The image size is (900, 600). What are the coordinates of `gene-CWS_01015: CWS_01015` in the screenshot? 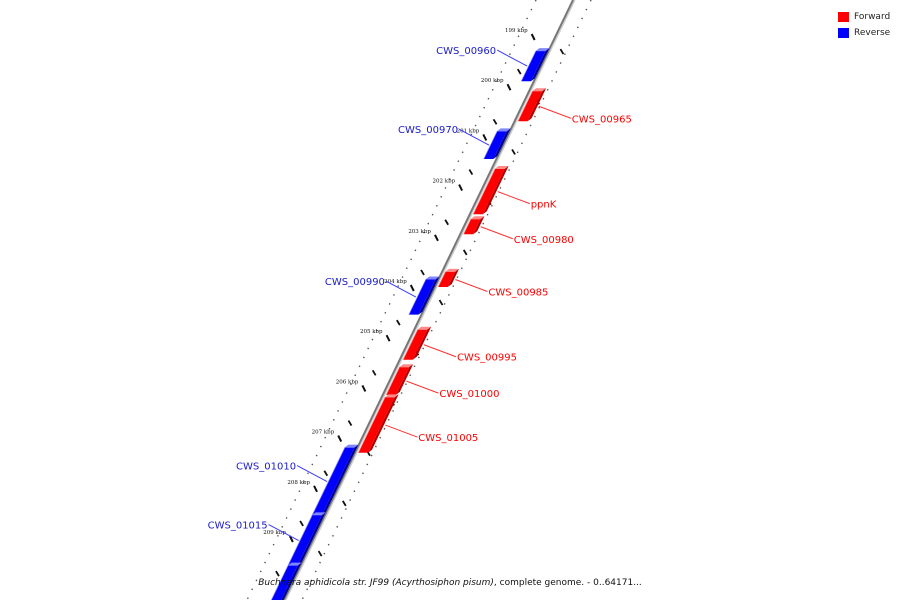 It's located at (267, 539).